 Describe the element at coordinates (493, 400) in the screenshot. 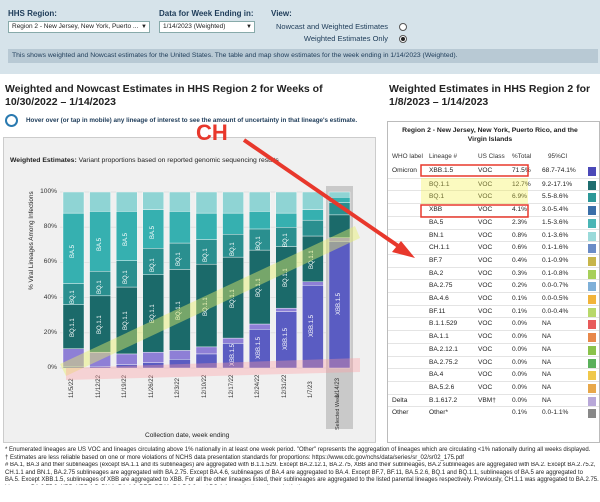

I see `table-row: Delta B.1.617.2 VBM† 0.0% NA` at that location.